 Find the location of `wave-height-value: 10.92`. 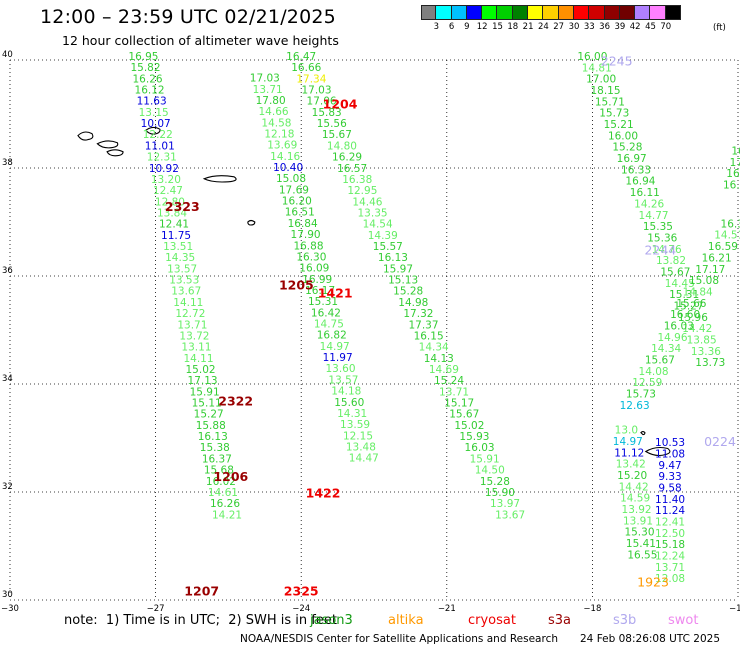

wave-height-value: 10.92 is located at coordinates (164, 169).